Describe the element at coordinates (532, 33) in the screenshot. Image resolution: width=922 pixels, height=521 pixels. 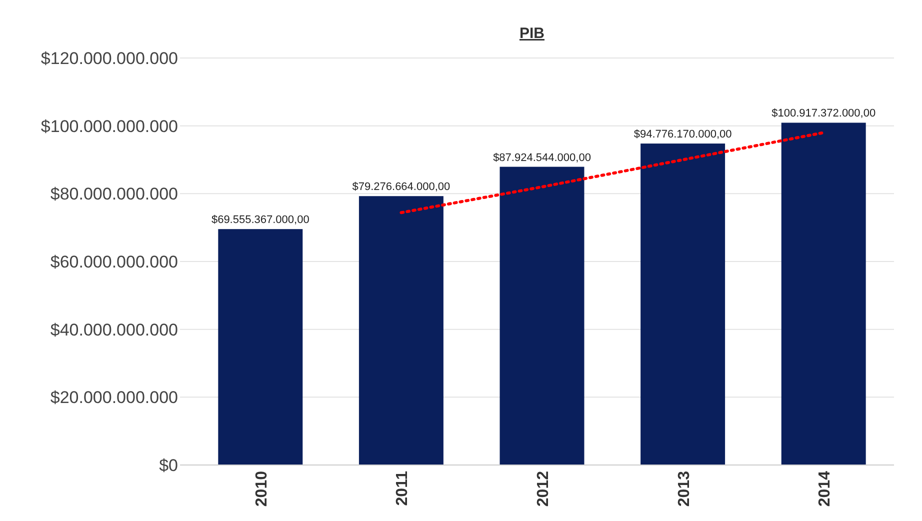
I see `chart-title: PIB` at that location.